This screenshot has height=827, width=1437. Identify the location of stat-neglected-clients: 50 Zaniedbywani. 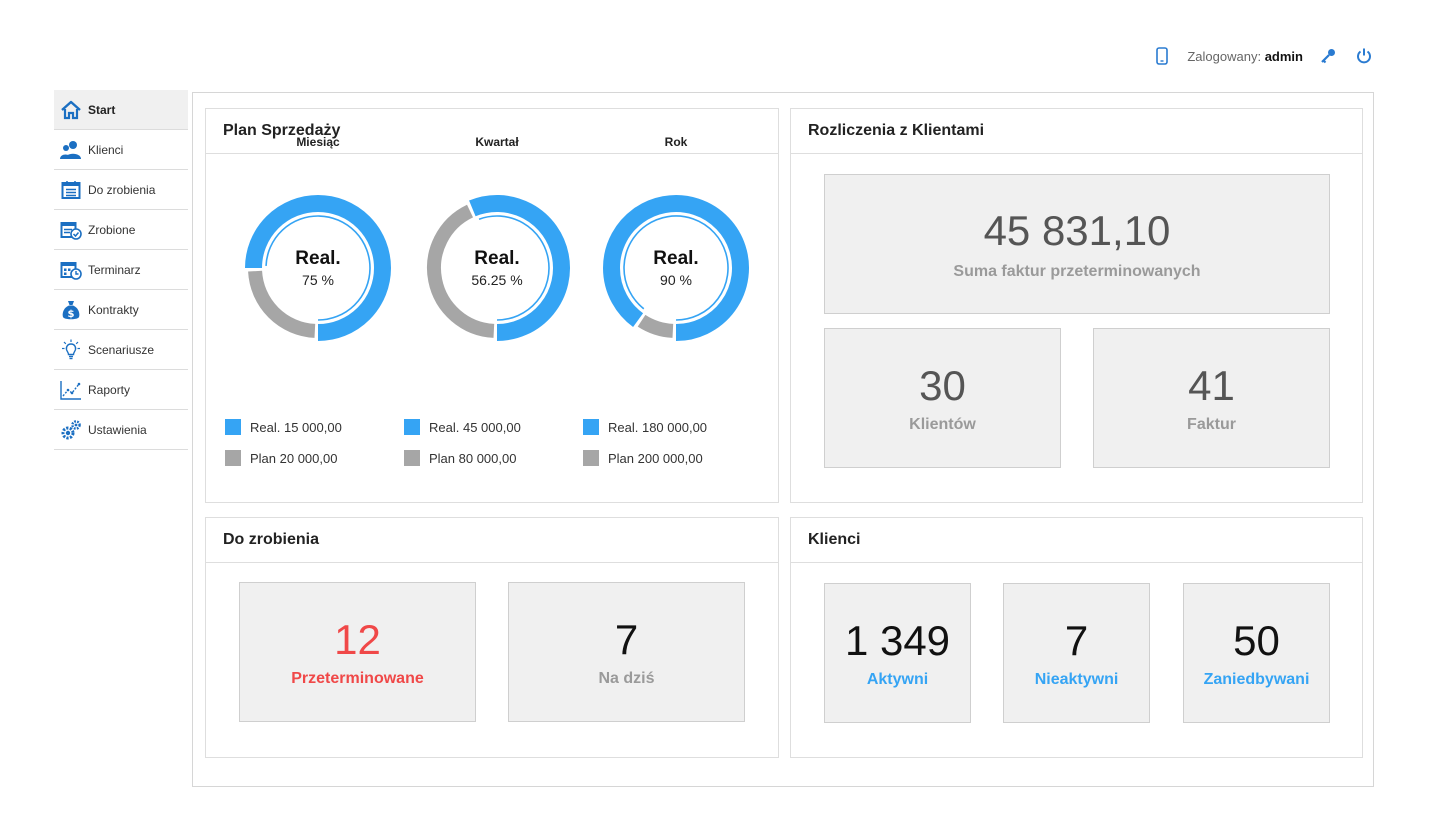
(1256, 653).